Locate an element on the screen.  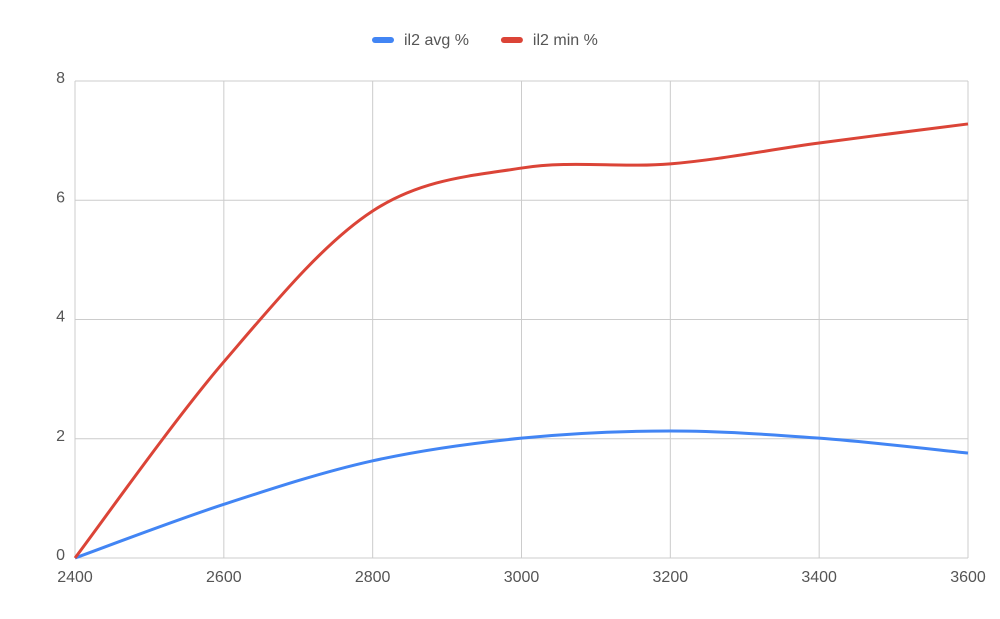
legend-label: il2 min % is located at coordinates (565, 40).